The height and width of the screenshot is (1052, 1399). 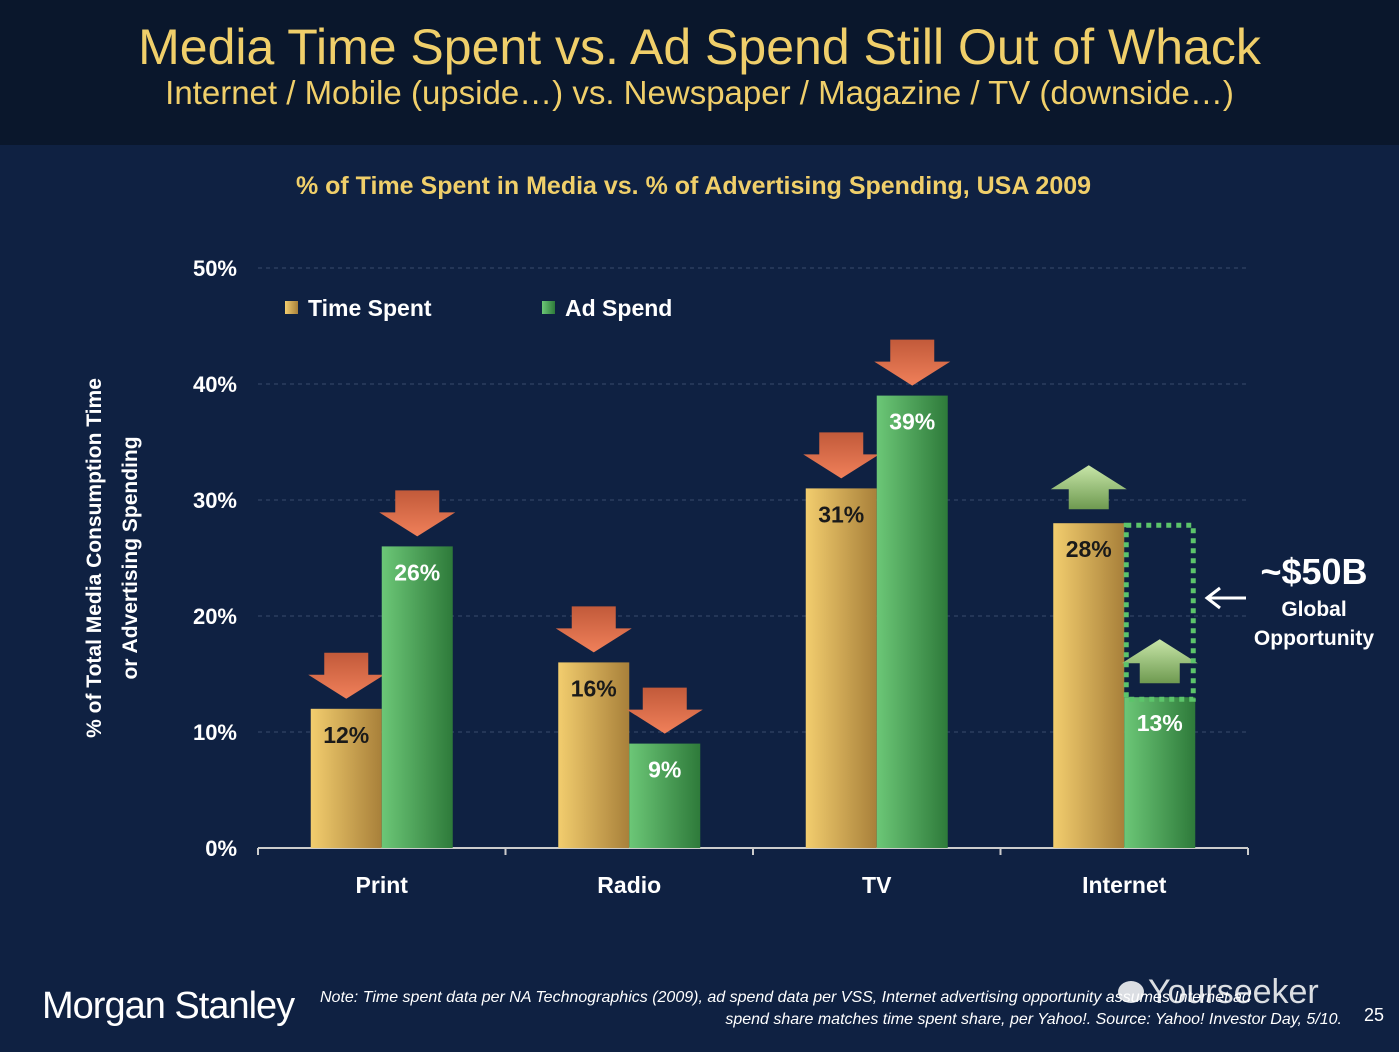 I want to click on legend-label-ad-spend: Ad Spend, so click(x=618, y=308).